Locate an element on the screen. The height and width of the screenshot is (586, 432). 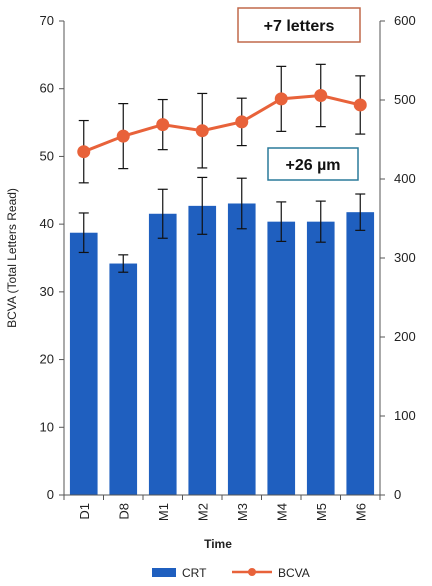
left-tick-label: 30 is located at coordinates (47, 291).